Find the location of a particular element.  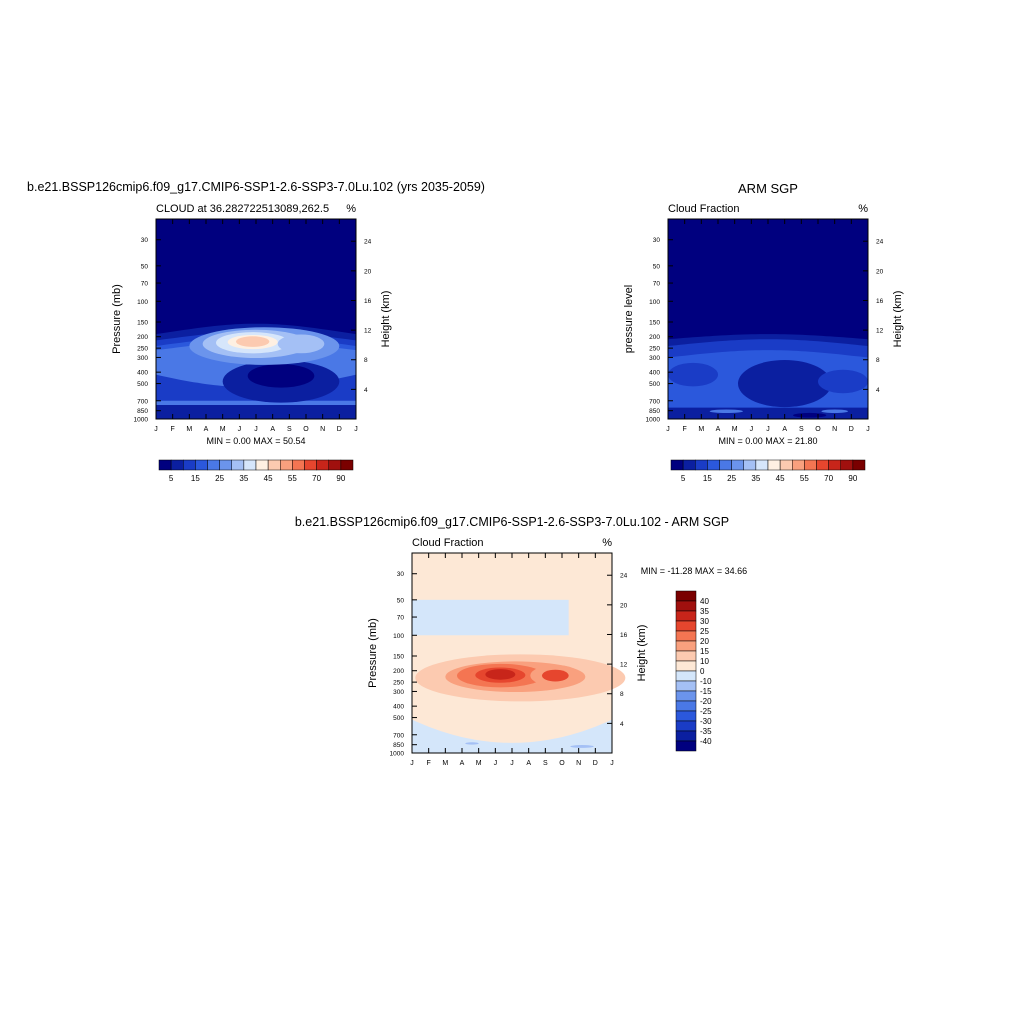

field-sfc-dark is located at coordinates (810, 415).